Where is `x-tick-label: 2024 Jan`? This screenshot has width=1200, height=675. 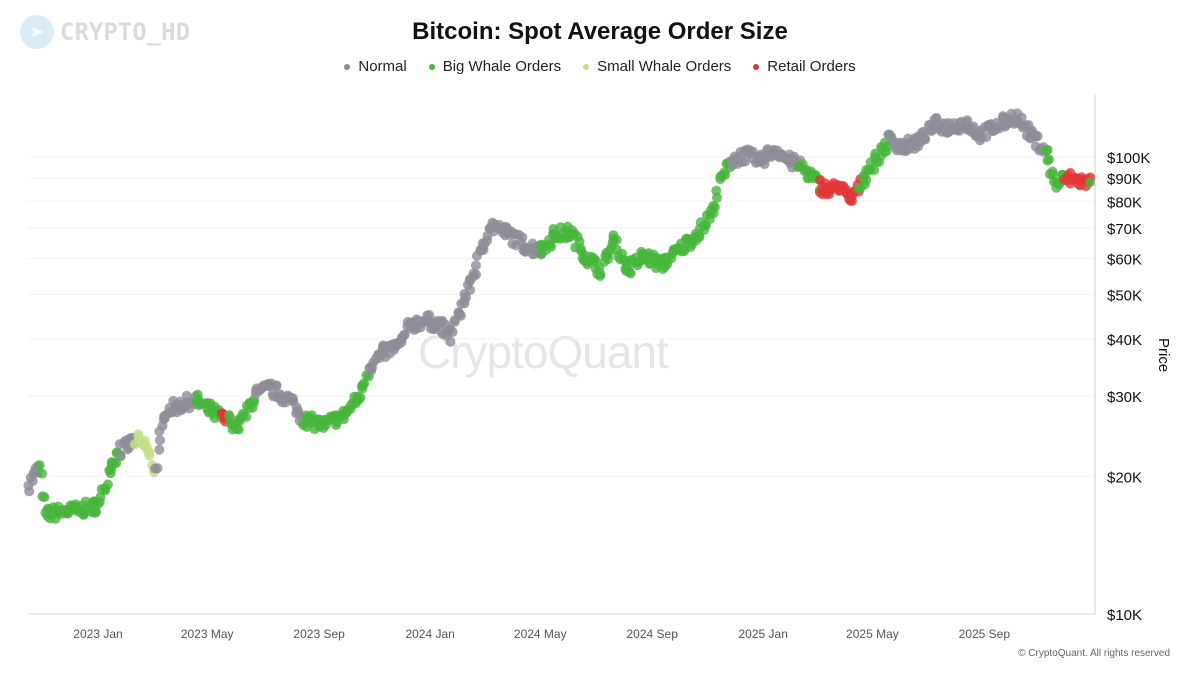
x-tick-label: 2024 Jan is located at coordinates (429, 634).